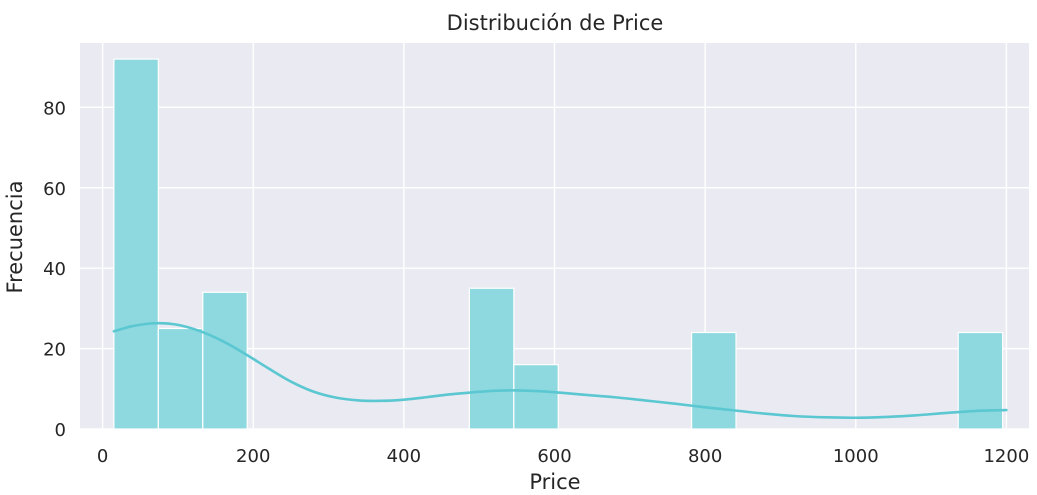 This screenshot has width=1037, height=495. I want to click on chart-title: Distribución de Price, so click(555, 23).